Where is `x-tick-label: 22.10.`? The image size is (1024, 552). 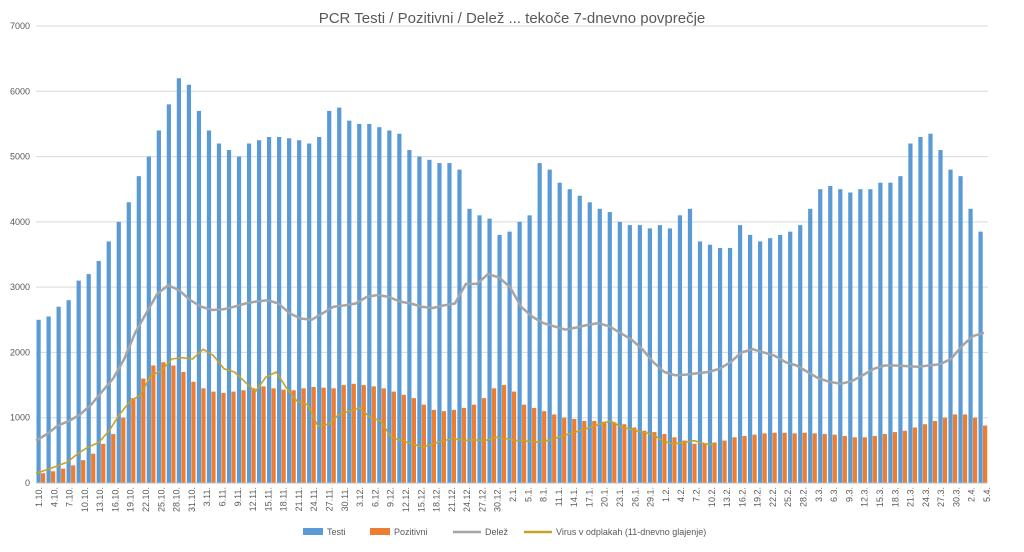
x-tick-label: 22.10. is located at coordinates (146, 499).